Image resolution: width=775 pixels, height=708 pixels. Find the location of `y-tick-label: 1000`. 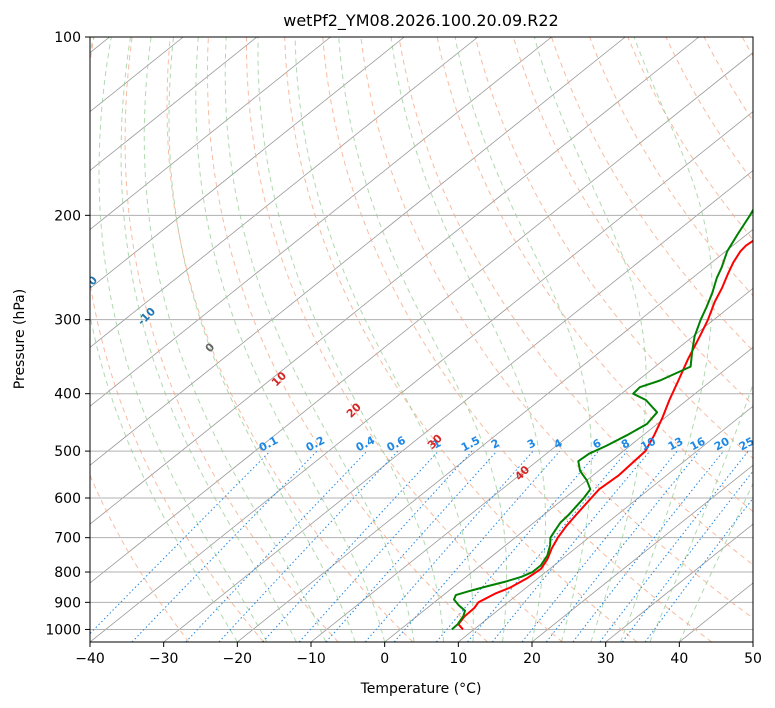

y-tick-label: 1000 is located at coordinates (63, 630).